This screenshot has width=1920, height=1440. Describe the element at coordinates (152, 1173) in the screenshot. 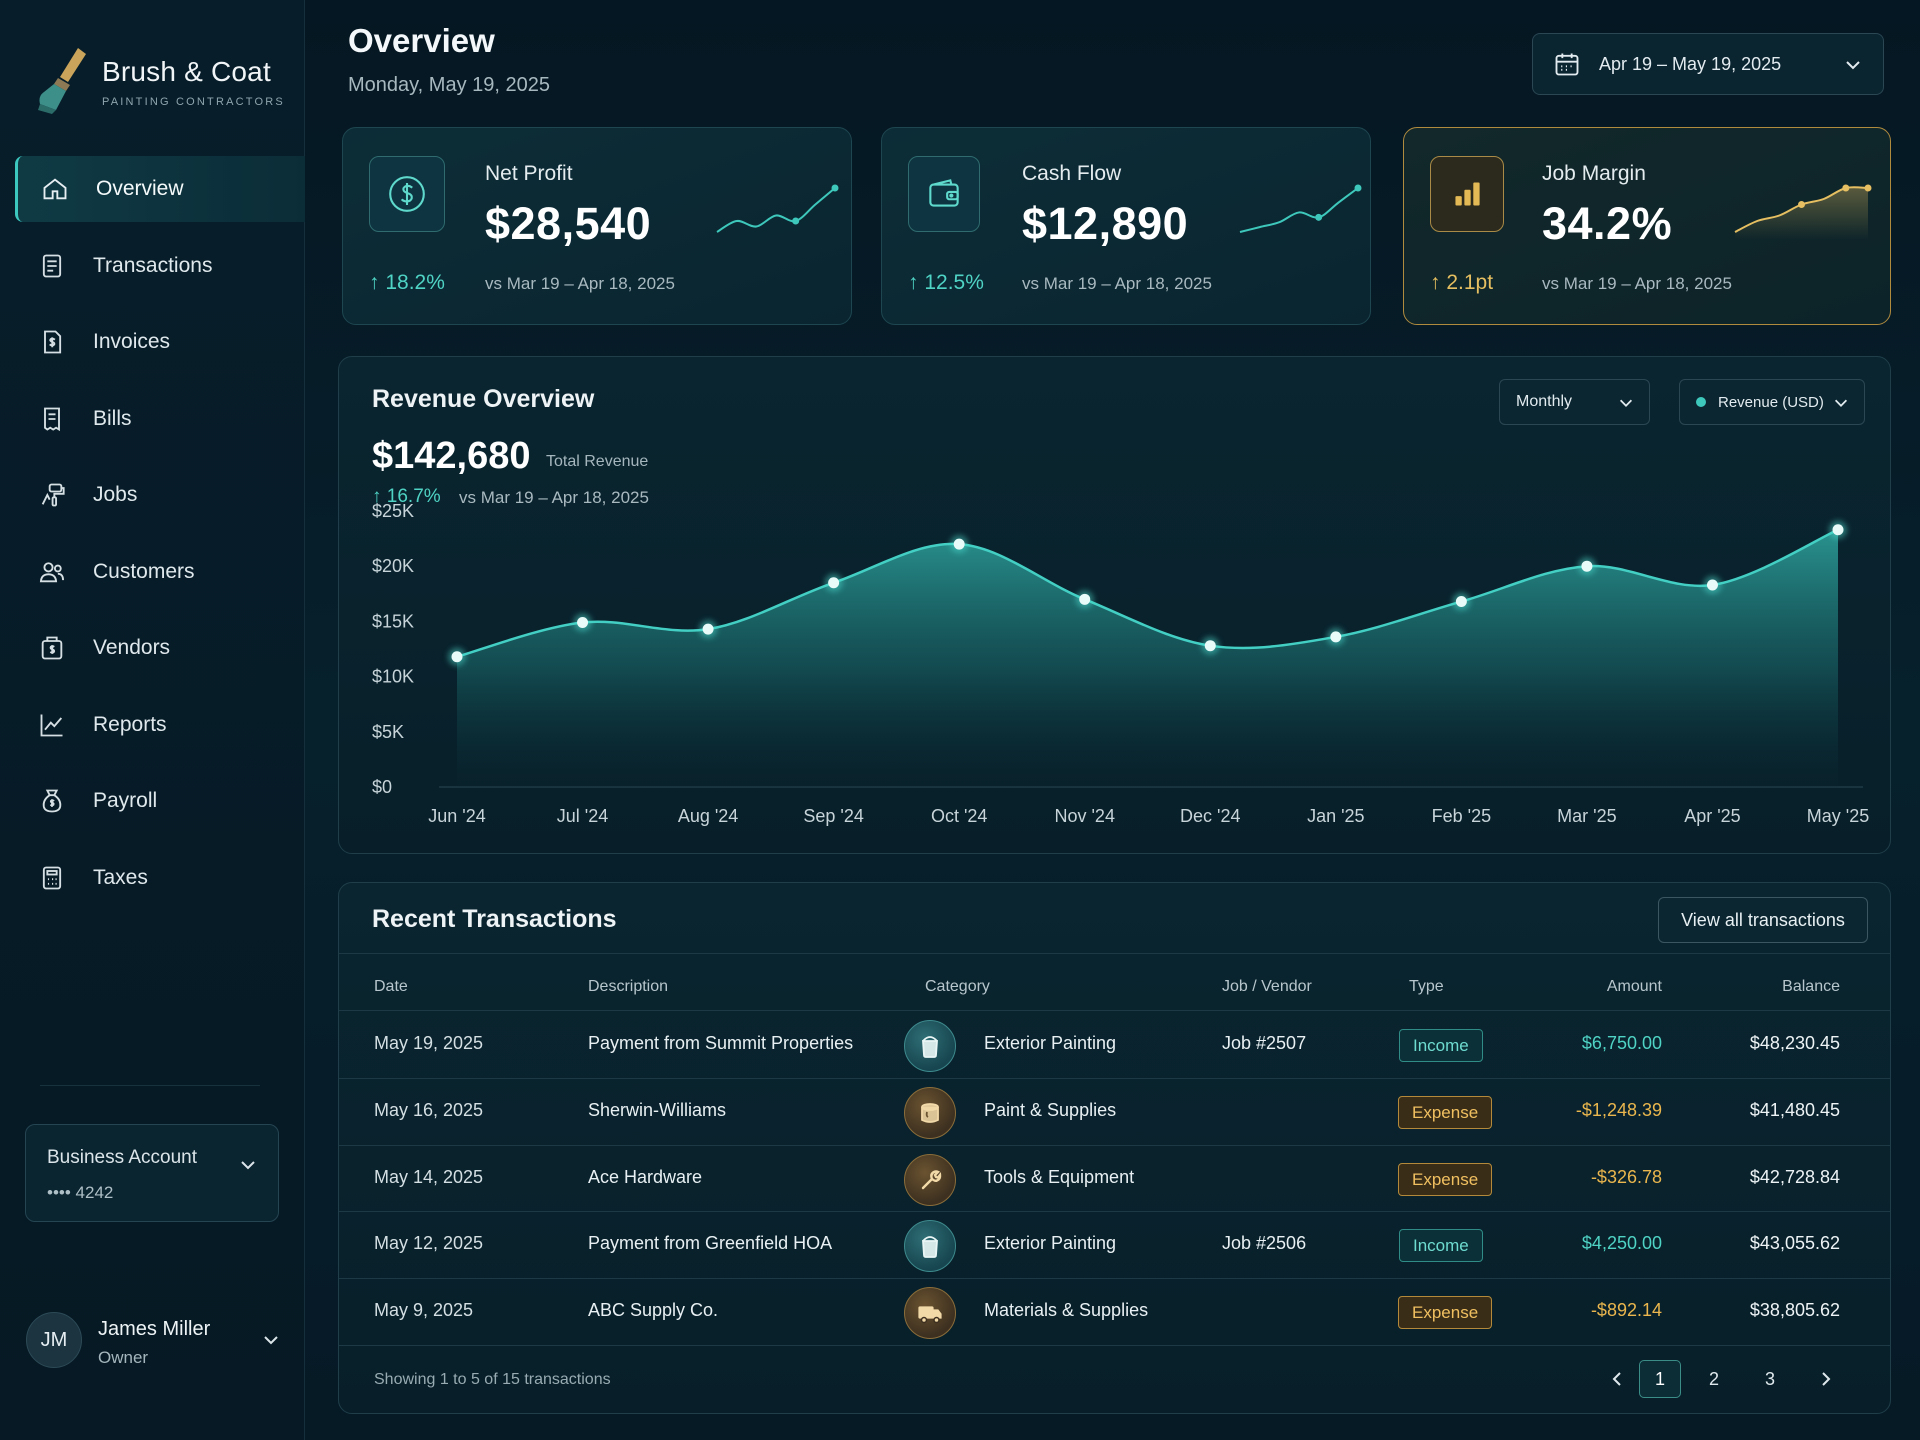

I see `account-selector: Business Account •••• 4242` at that location.